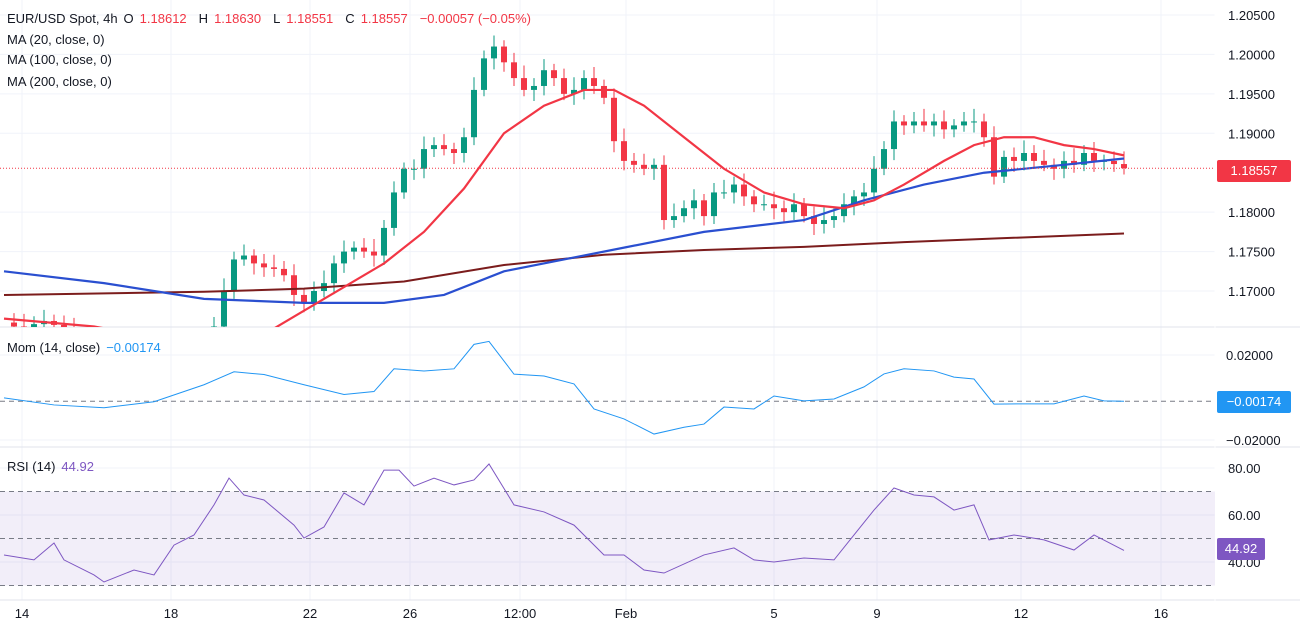 The height and width of the screenshot is (633, 1300). I want to click on high-label: H, so click(203, 18).